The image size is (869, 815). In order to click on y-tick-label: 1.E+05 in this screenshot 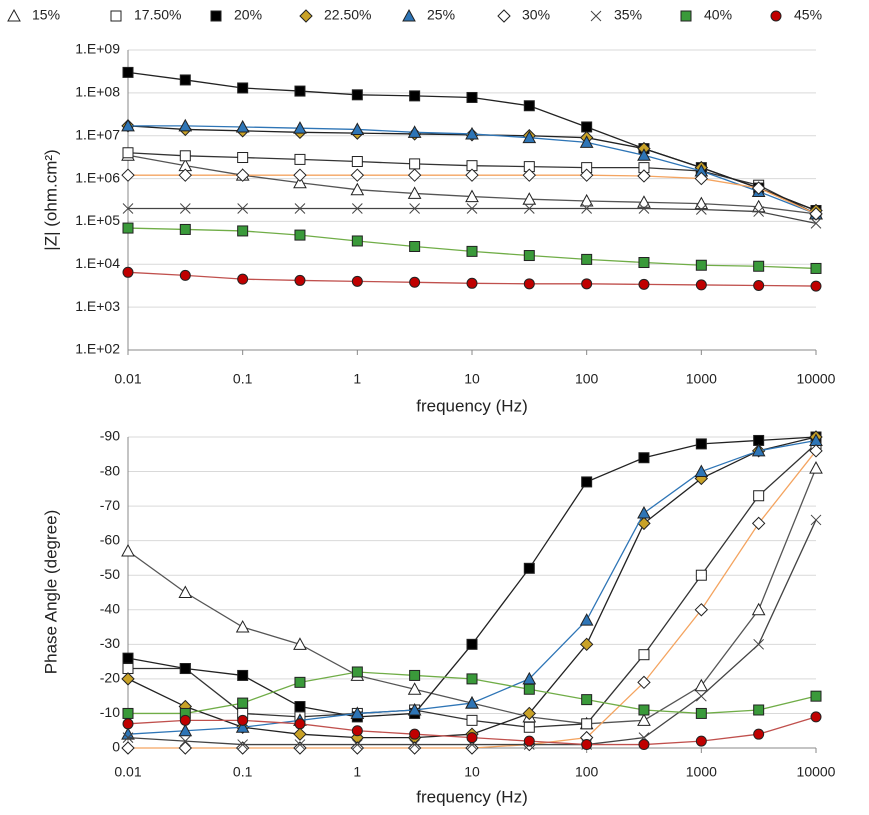, I will do `click(97, 220)`.